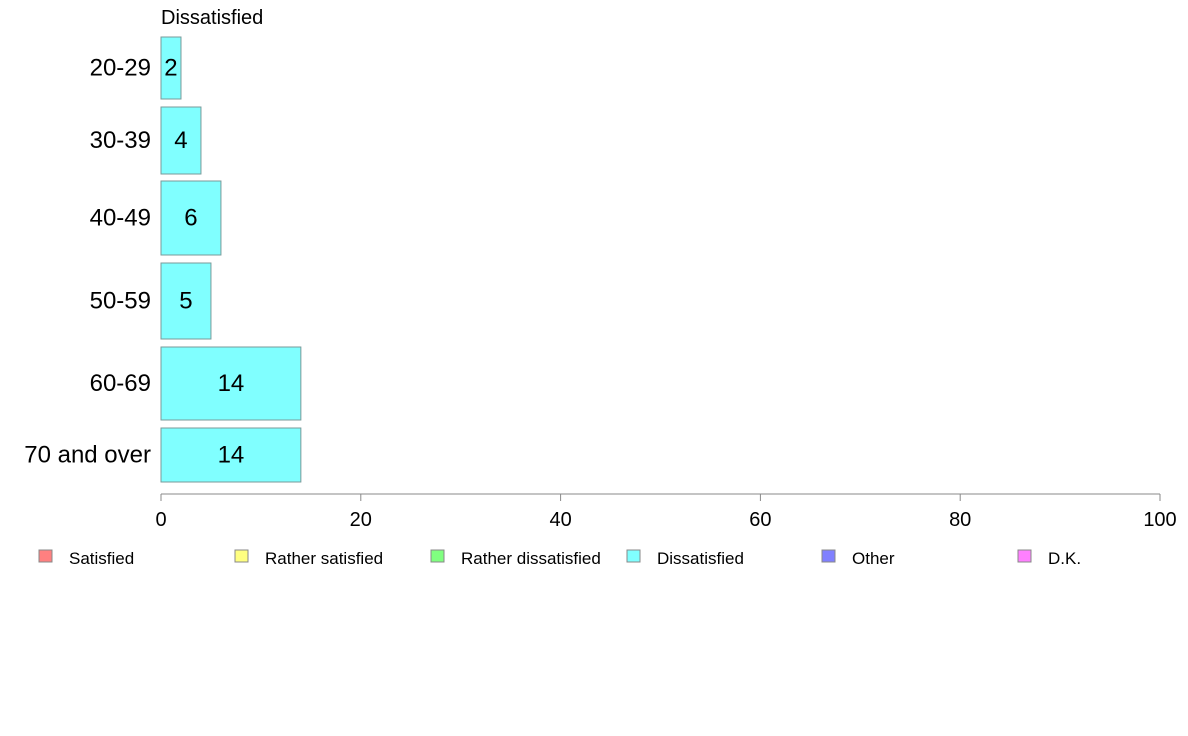 Image resolution: width=1188 pixels, height=736 pixels. I want to click on category-labels: 20-29 30-39 40-49 50-59 60-69 70 and over, so click(87, 262).